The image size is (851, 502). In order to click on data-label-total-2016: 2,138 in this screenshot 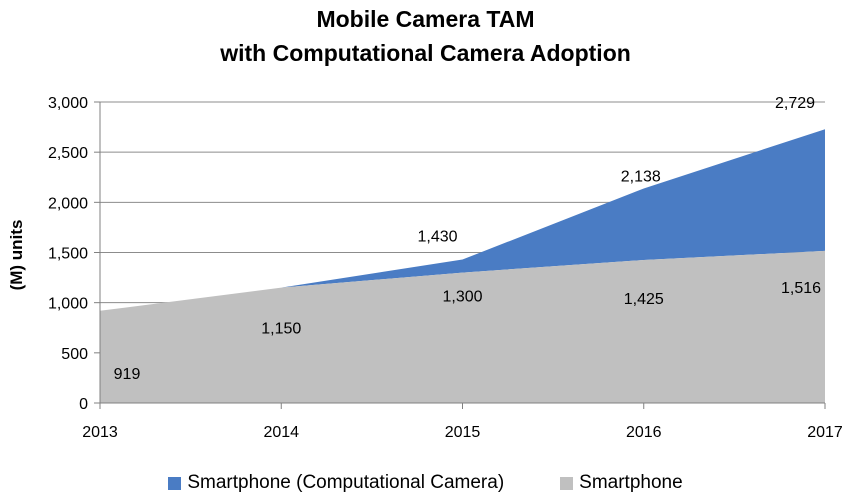, I will do `click(641, 176)`.